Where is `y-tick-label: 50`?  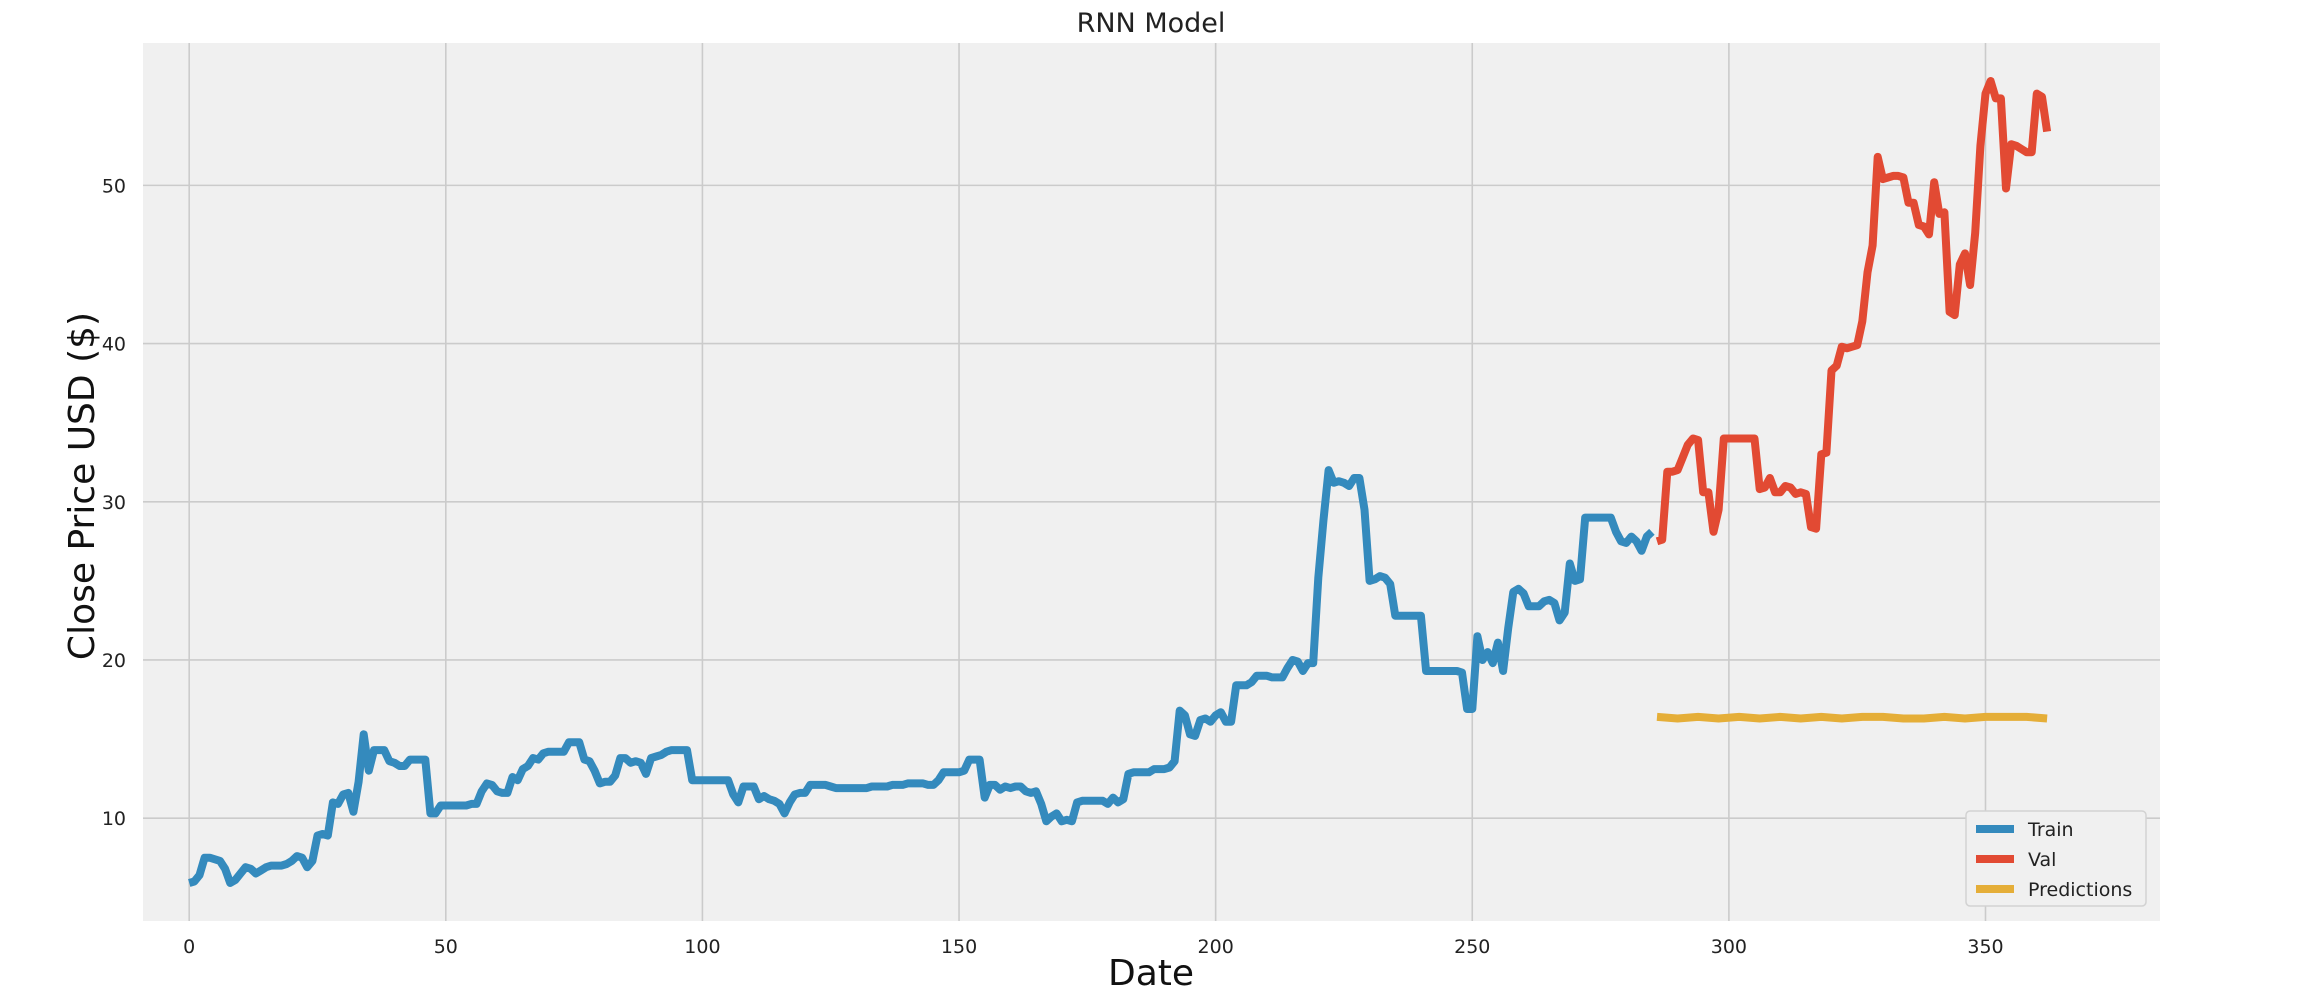 y-tick-label: 50 is located at coordinates (114, 186).